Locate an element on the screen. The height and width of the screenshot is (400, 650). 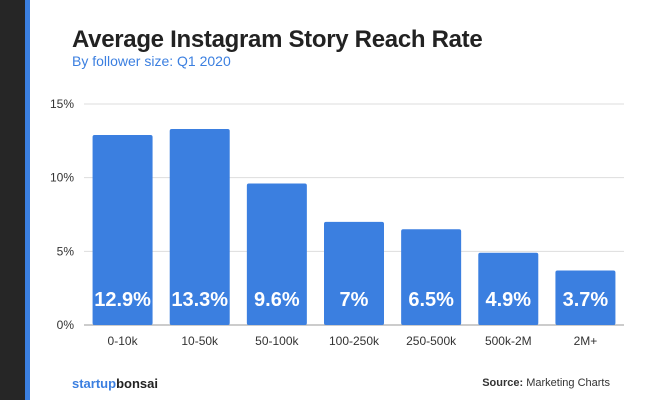
x-tick-label: 250-500k is located at coordinates (431, 341).